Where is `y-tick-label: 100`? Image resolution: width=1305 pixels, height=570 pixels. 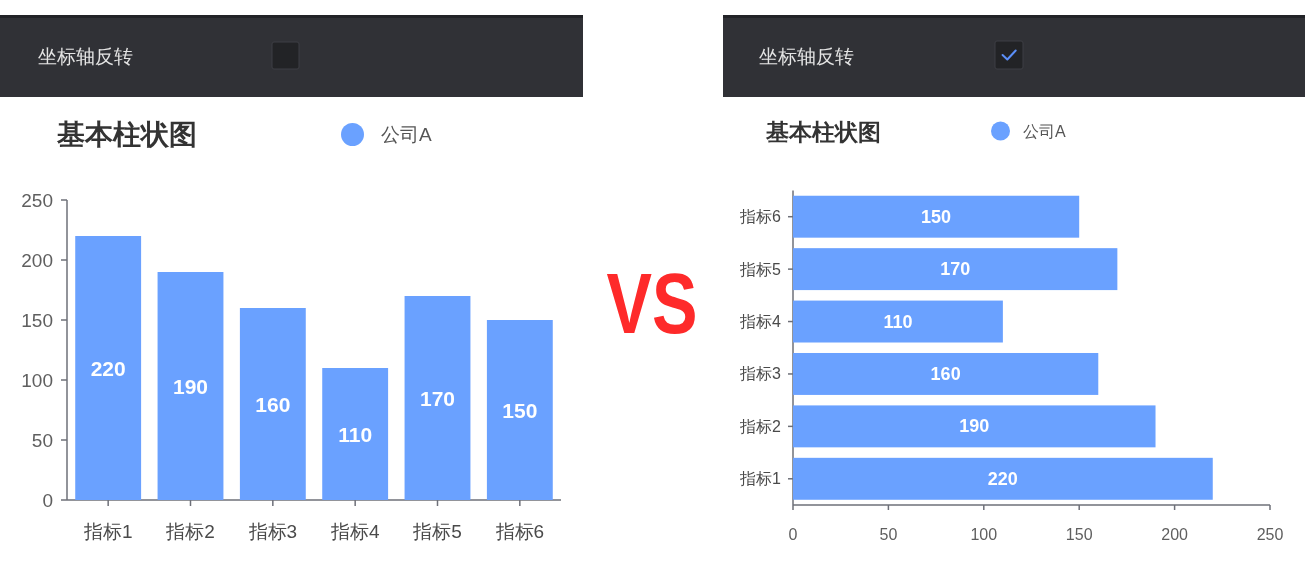
y-tick-label: 100 is located at coordinates (37, 380).